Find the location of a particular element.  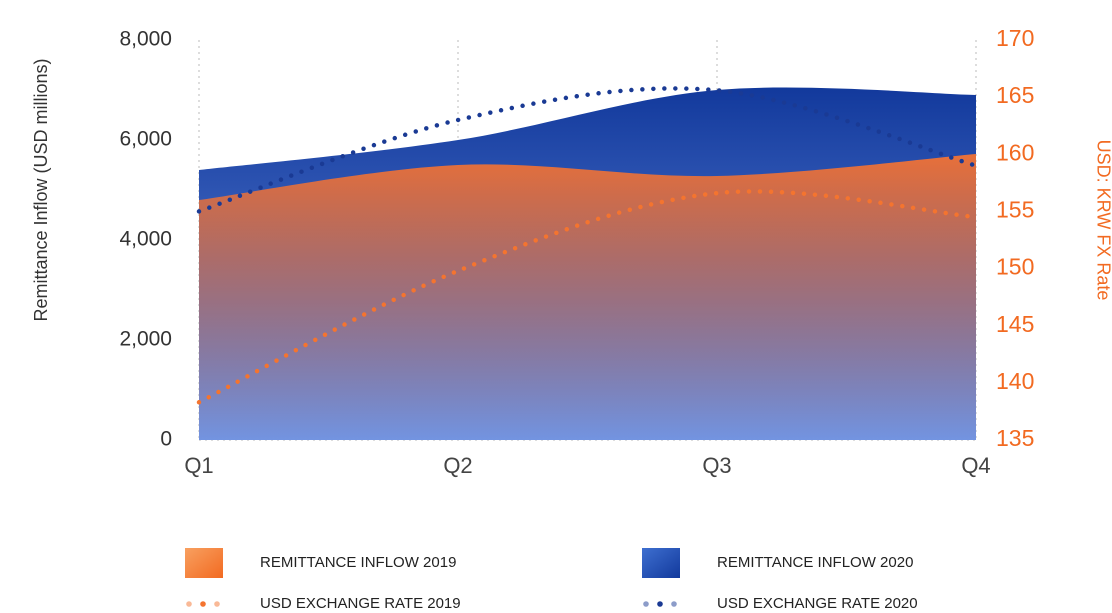

y-tick-label: 0 is located at coordinates (166, 439).